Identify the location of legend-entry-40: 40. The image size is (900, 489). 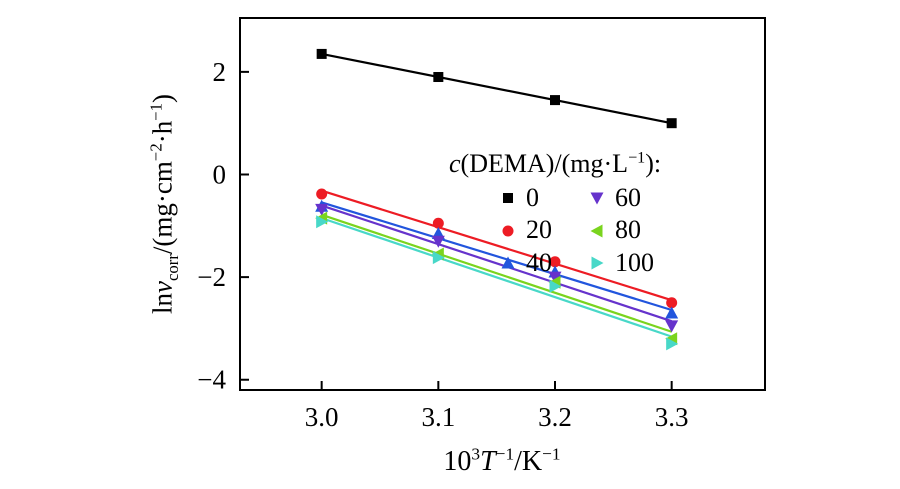
(525, 263).